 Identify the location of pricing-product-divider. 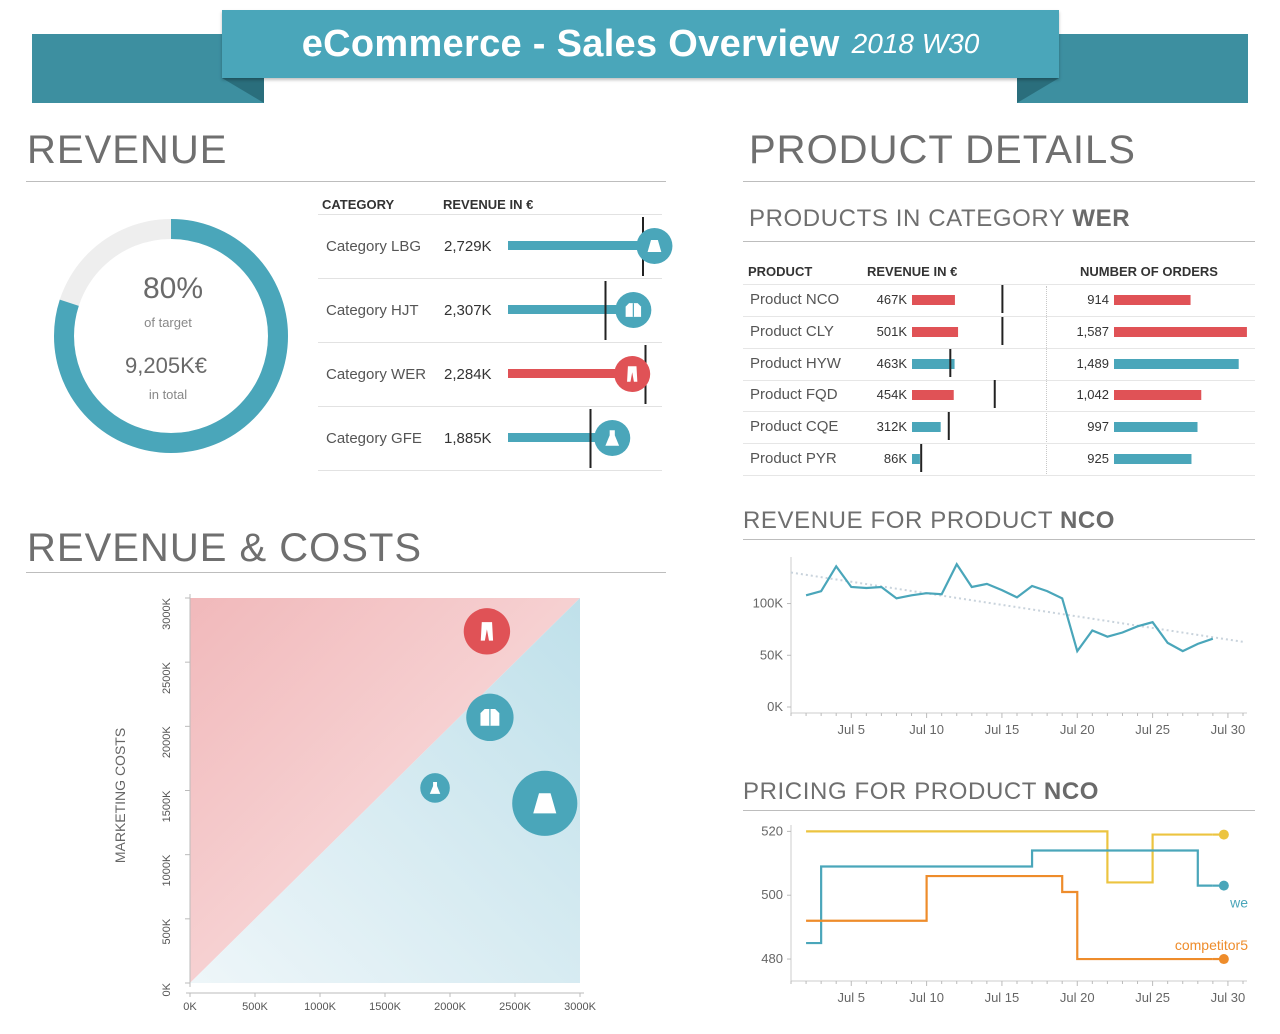
(999, 810).